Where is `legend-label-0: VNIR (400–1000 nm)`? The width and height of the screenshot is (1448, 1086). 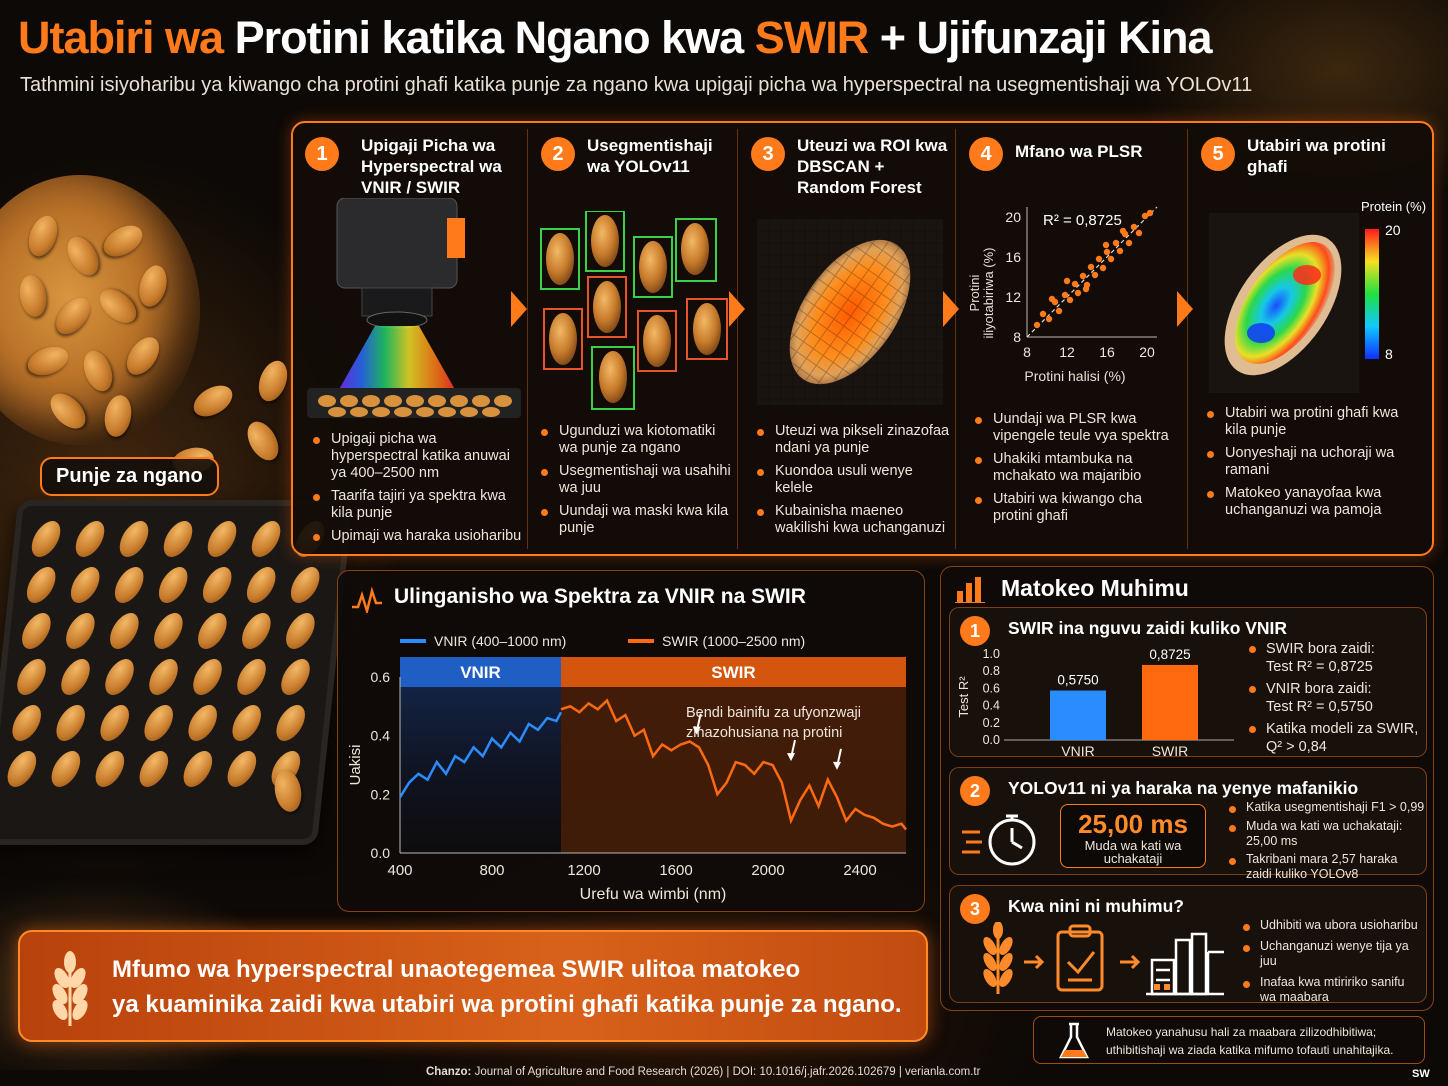
legend-label-0: VNIR (400–1000 nm) is located at coordinates (500, 641).